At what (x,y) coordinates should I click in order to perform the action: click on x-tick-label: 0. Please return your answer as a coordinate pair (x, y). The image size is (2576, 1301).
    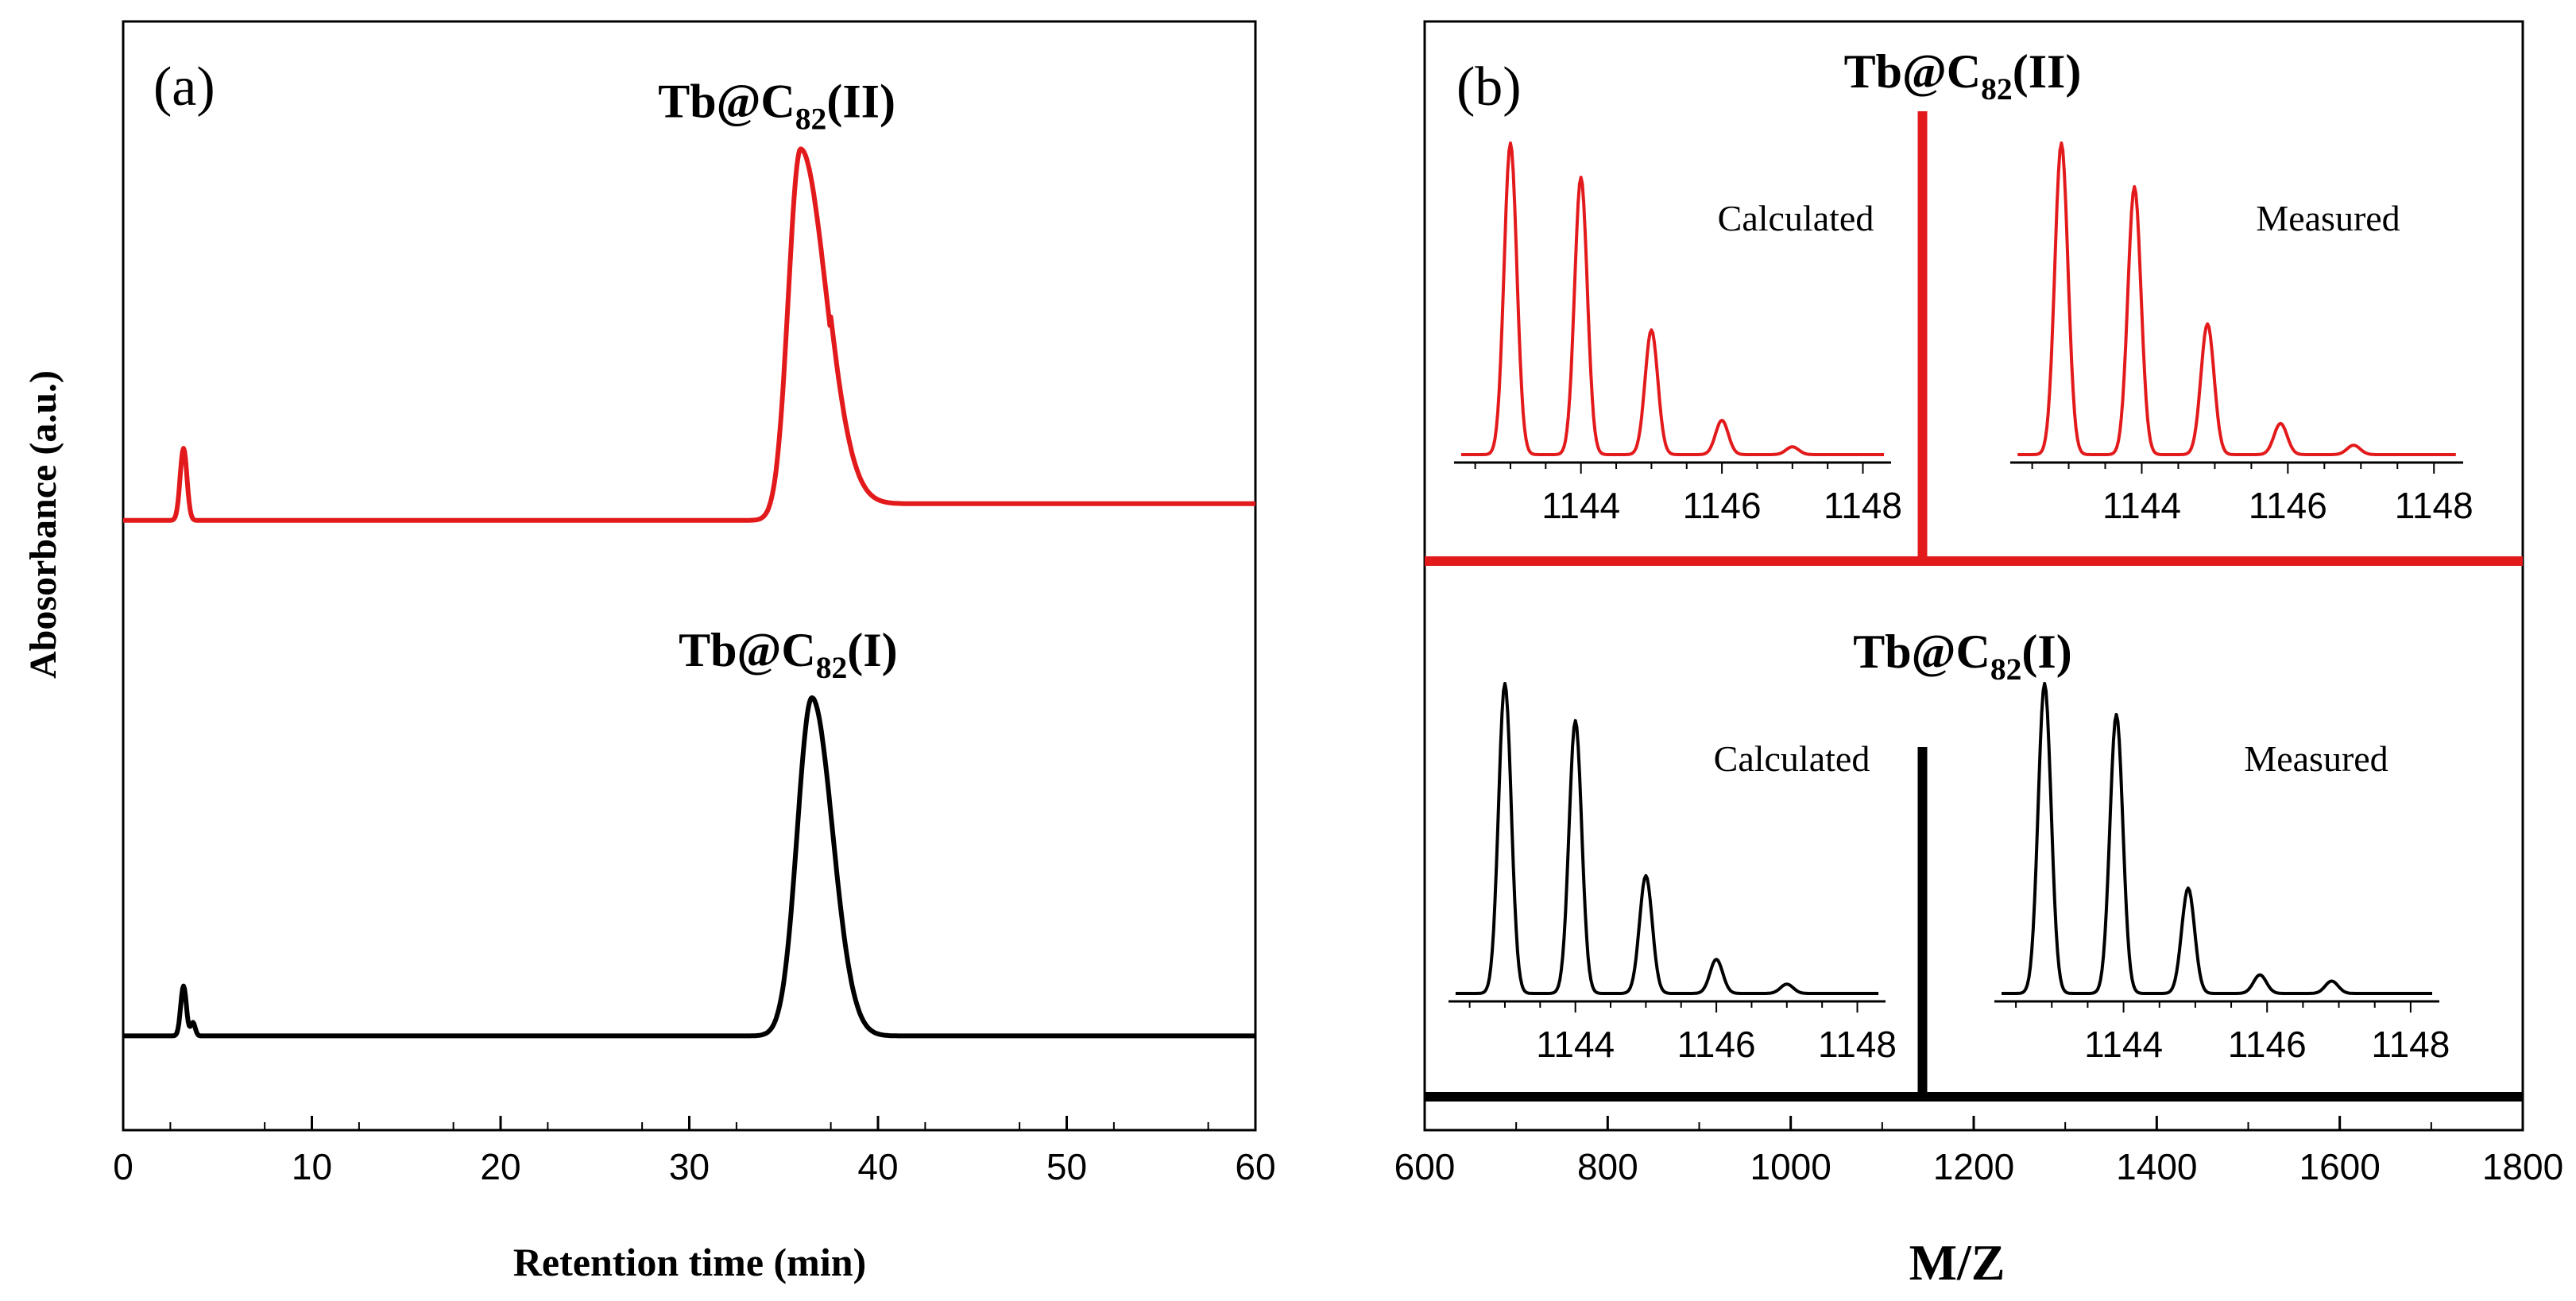
    Looking at the image, I should click on (123, 1166).